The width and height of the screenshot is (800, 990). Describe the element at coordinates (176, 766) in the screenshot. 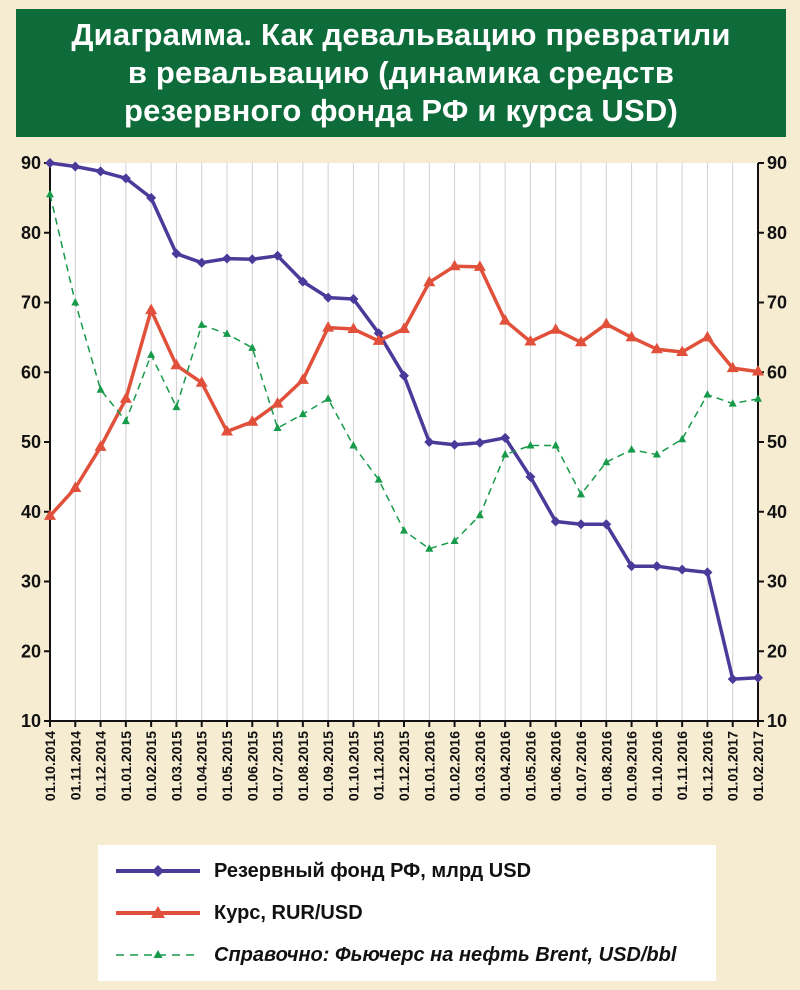

I see `x-tick-label: 01.03.2015` at that location.